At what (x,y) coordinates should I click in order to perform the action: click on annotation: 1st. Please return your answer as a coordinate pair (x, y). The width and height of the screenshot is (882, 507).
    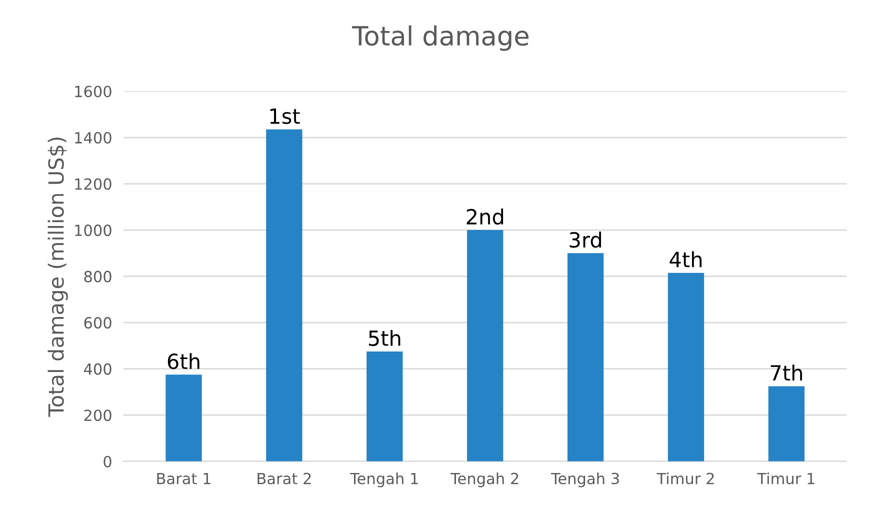
    Looking at the image, I should click on (285, 116).